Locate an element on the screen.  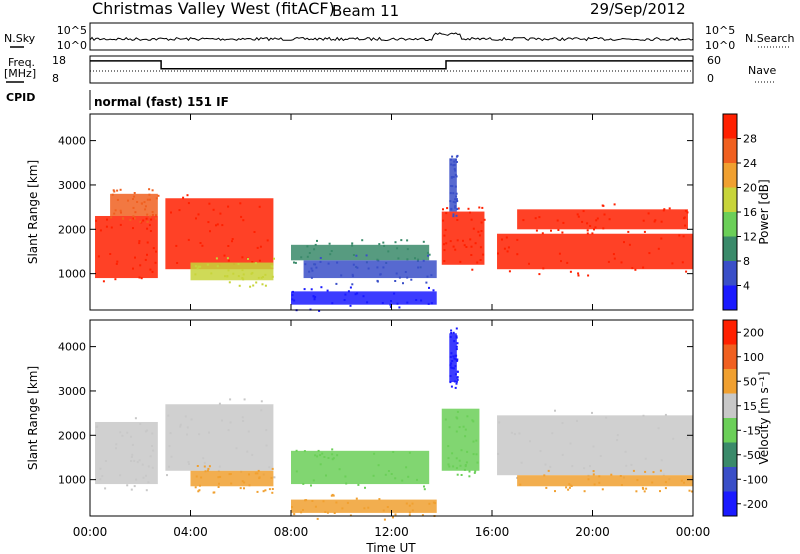
velocity-y-tick-label: 2000 is located at coordinates (72, 435).